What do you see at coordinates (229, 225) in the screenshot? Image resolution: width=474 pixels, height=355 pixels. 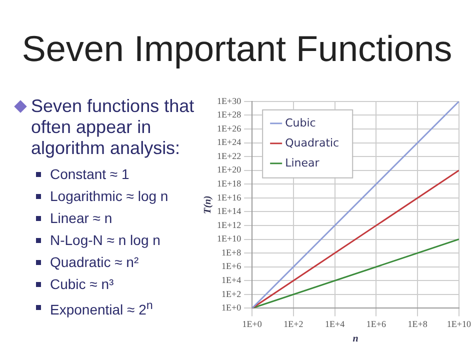 I see `y-tick-label: 1E+12` at bounding box center [229, 225].